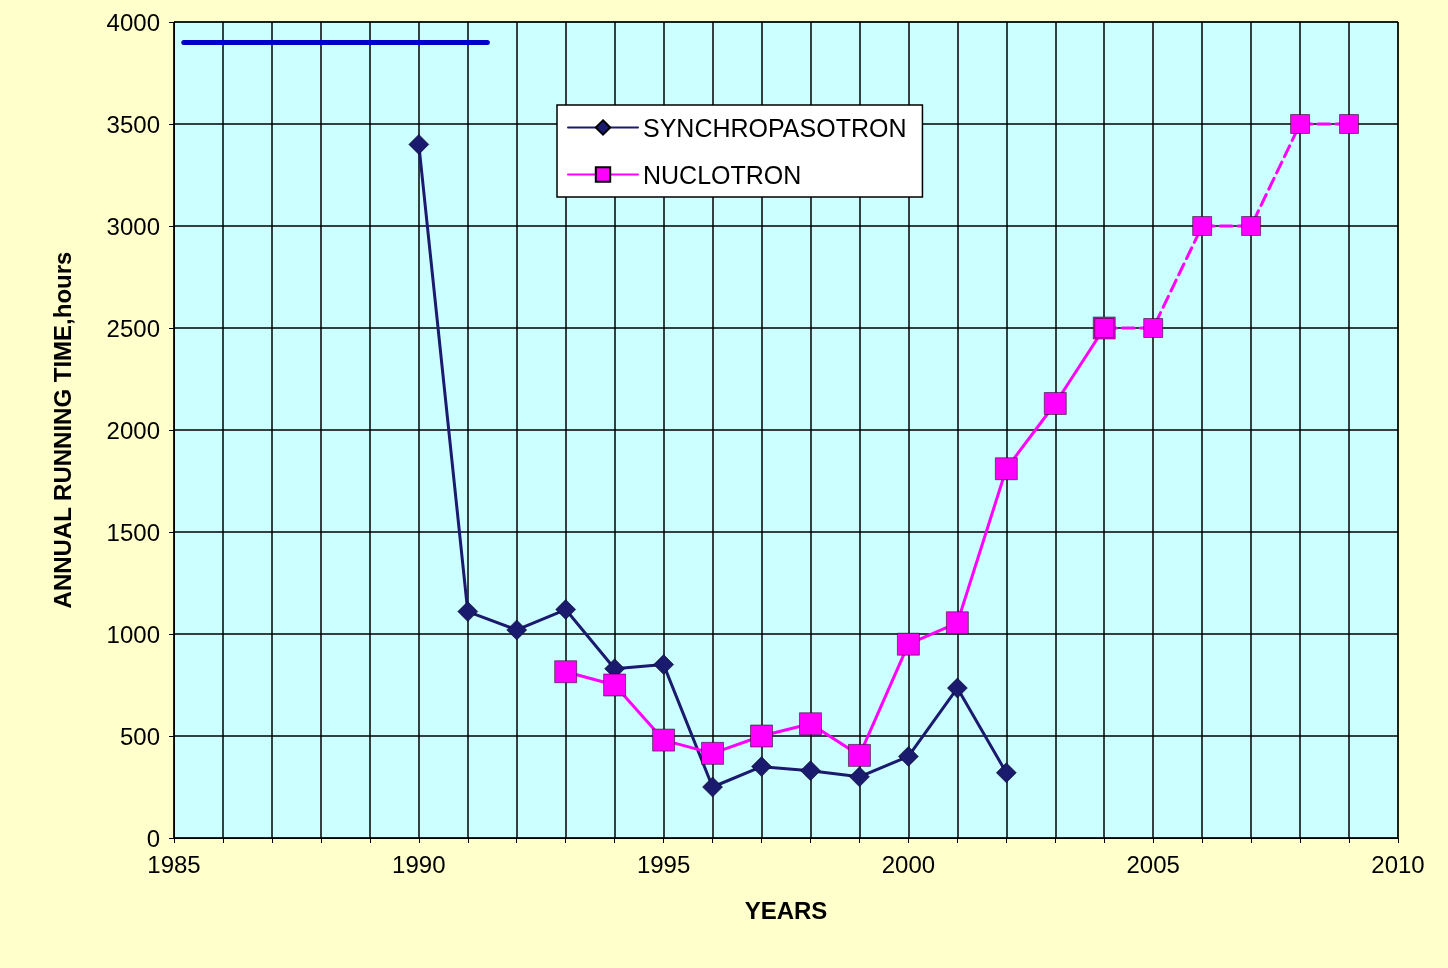 This screenshot has width=1448, height=968. Describe the element at coordinates (419, 864) in the screenshot. I see `x-tick-label: 1990` at that location.